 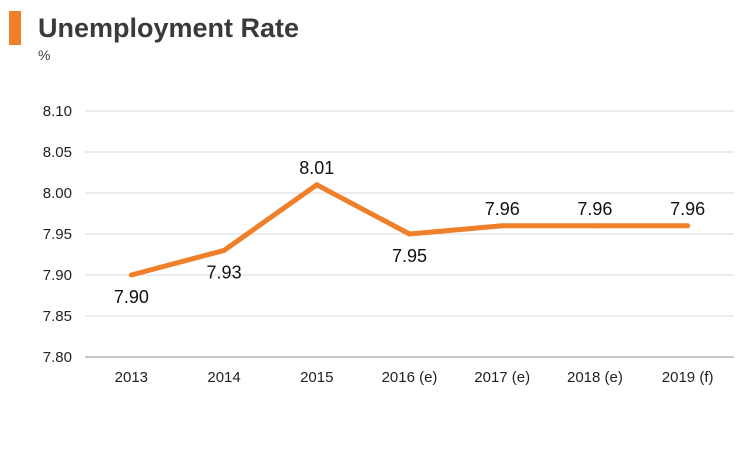 What do you see at coordinates (316, 168) in the screenshot?
I see `data-label: 8.01` at bounding box center [316, 168].